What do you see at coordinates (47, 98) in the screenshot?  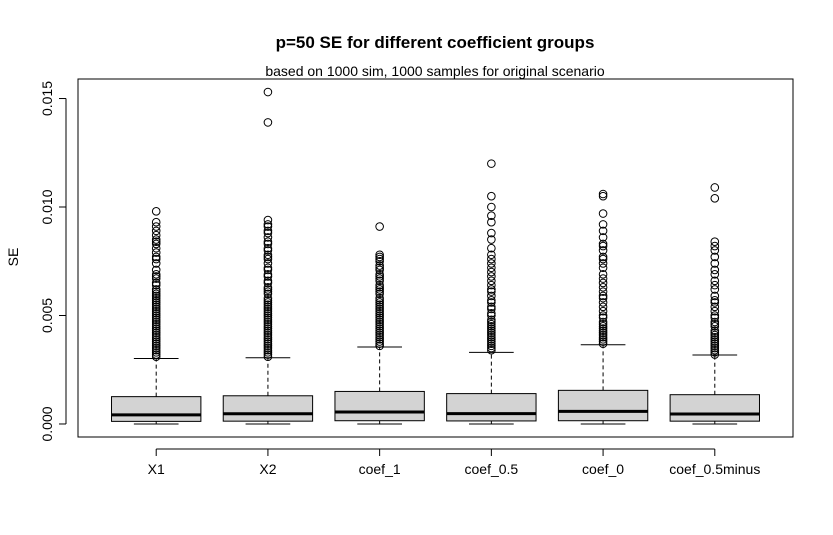 I see `y-tick-label: 0.015` at bounding box center [47, 98].